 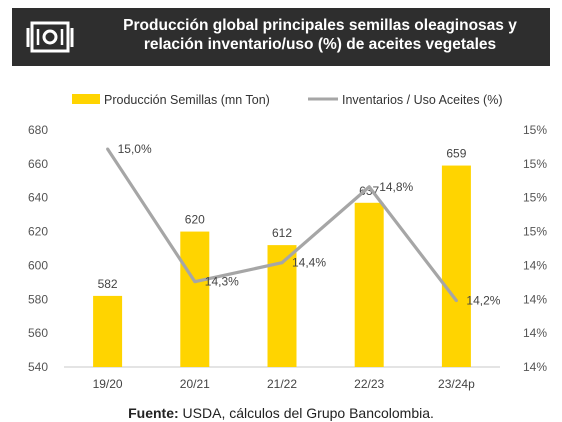 I want to click on money-icon, so click(x=50, y=37).